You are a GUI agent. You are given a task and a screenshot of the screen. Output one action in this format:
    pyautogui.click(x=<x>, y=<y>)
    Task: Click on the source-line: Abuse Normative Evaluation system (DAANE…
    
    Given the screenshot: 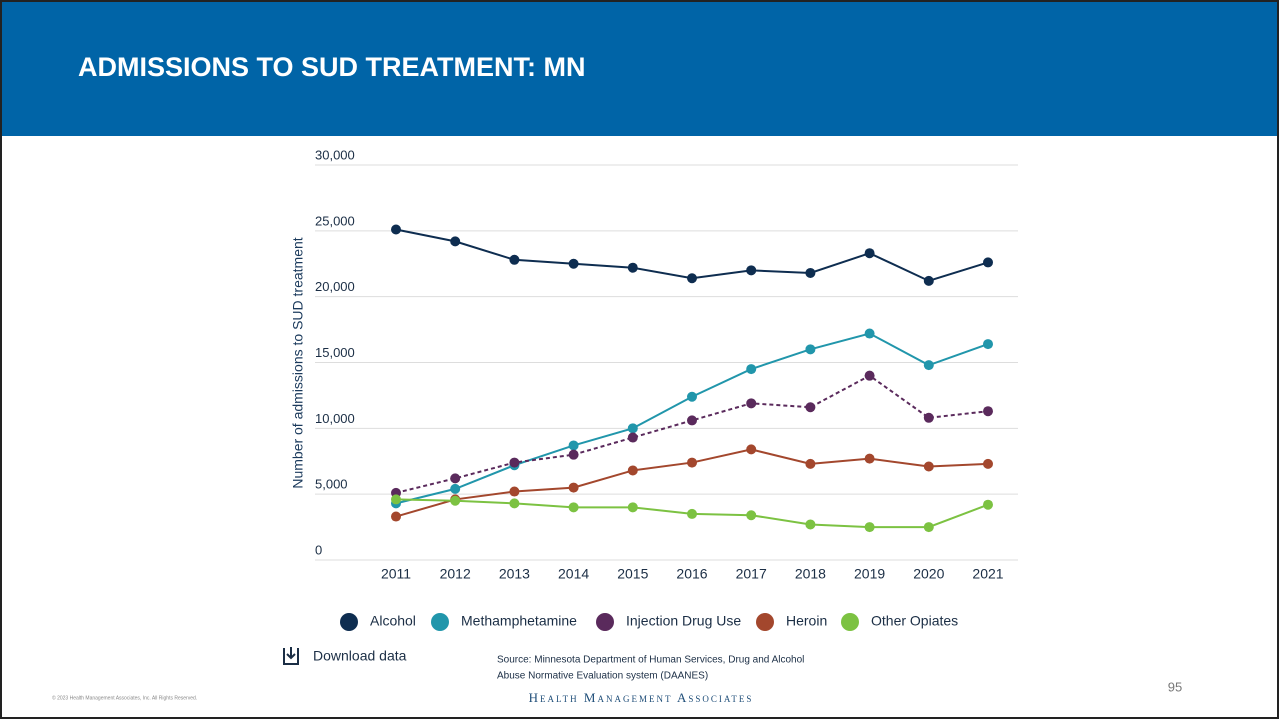 What is the action you would take?
    pyautogui.click(x=602, y=676)
    